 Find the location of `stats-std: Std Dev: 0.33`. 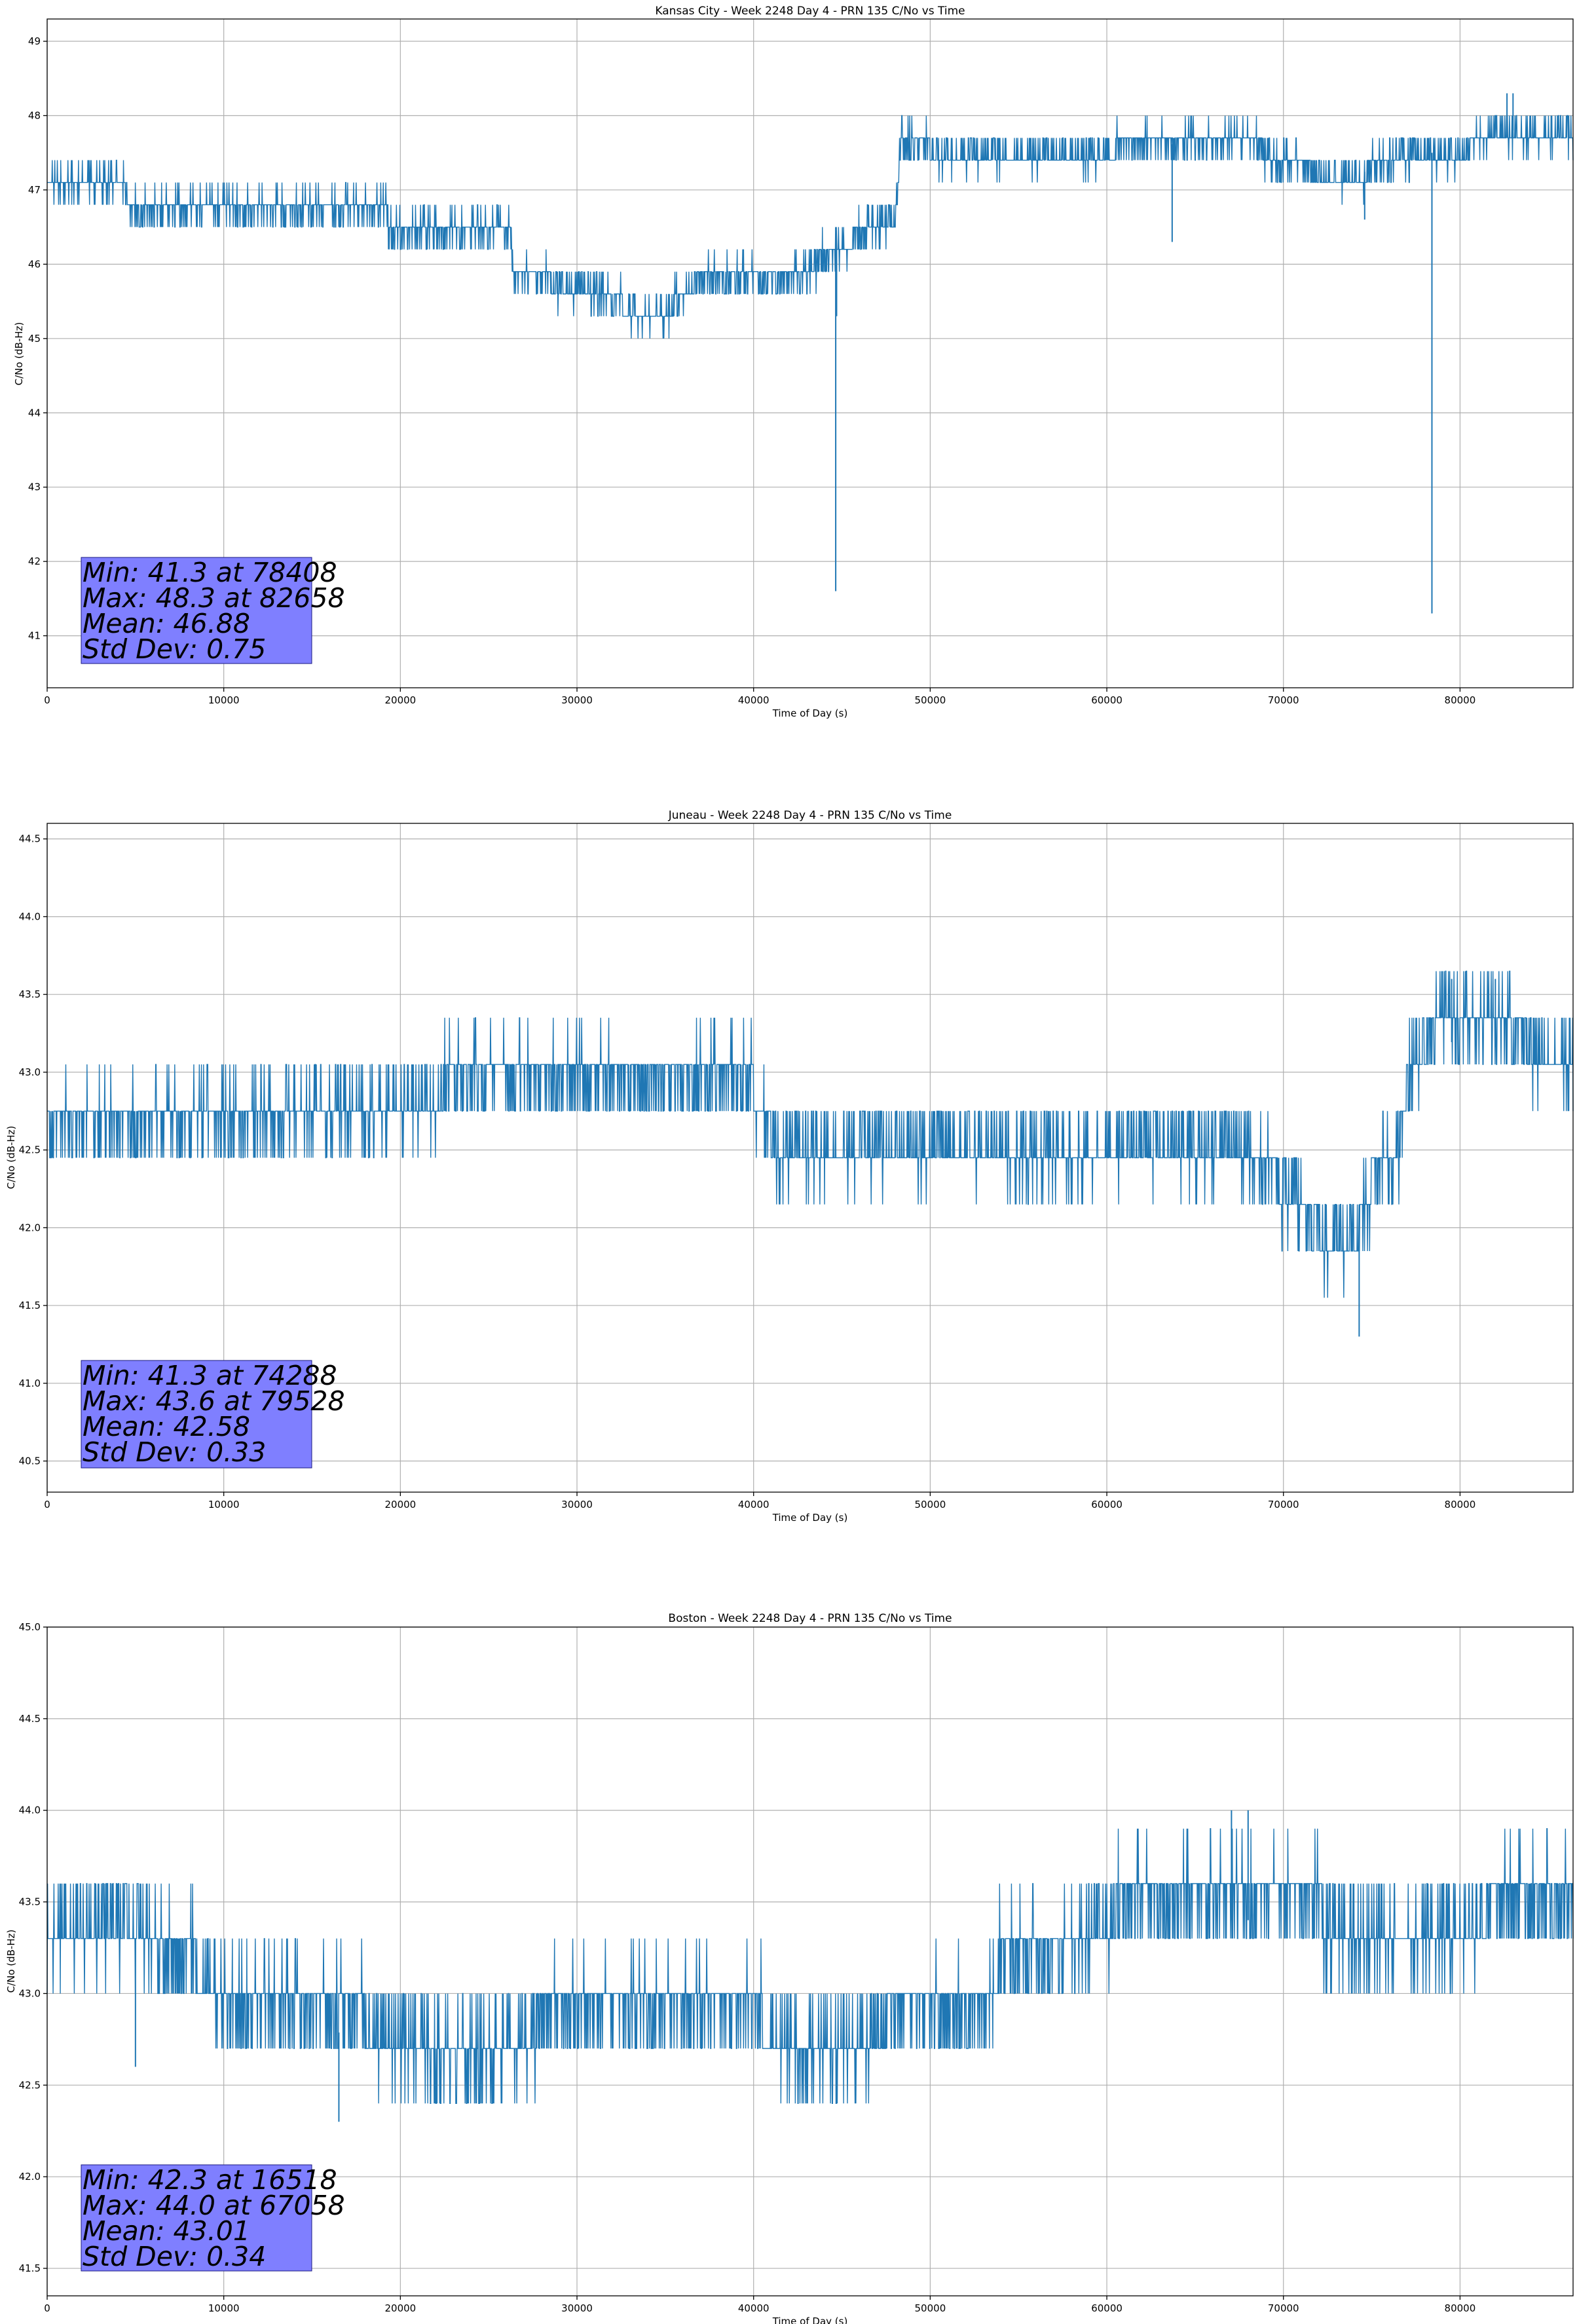

stats-std: Std Dev: 0.33 is located at coordinates (174, 1452).